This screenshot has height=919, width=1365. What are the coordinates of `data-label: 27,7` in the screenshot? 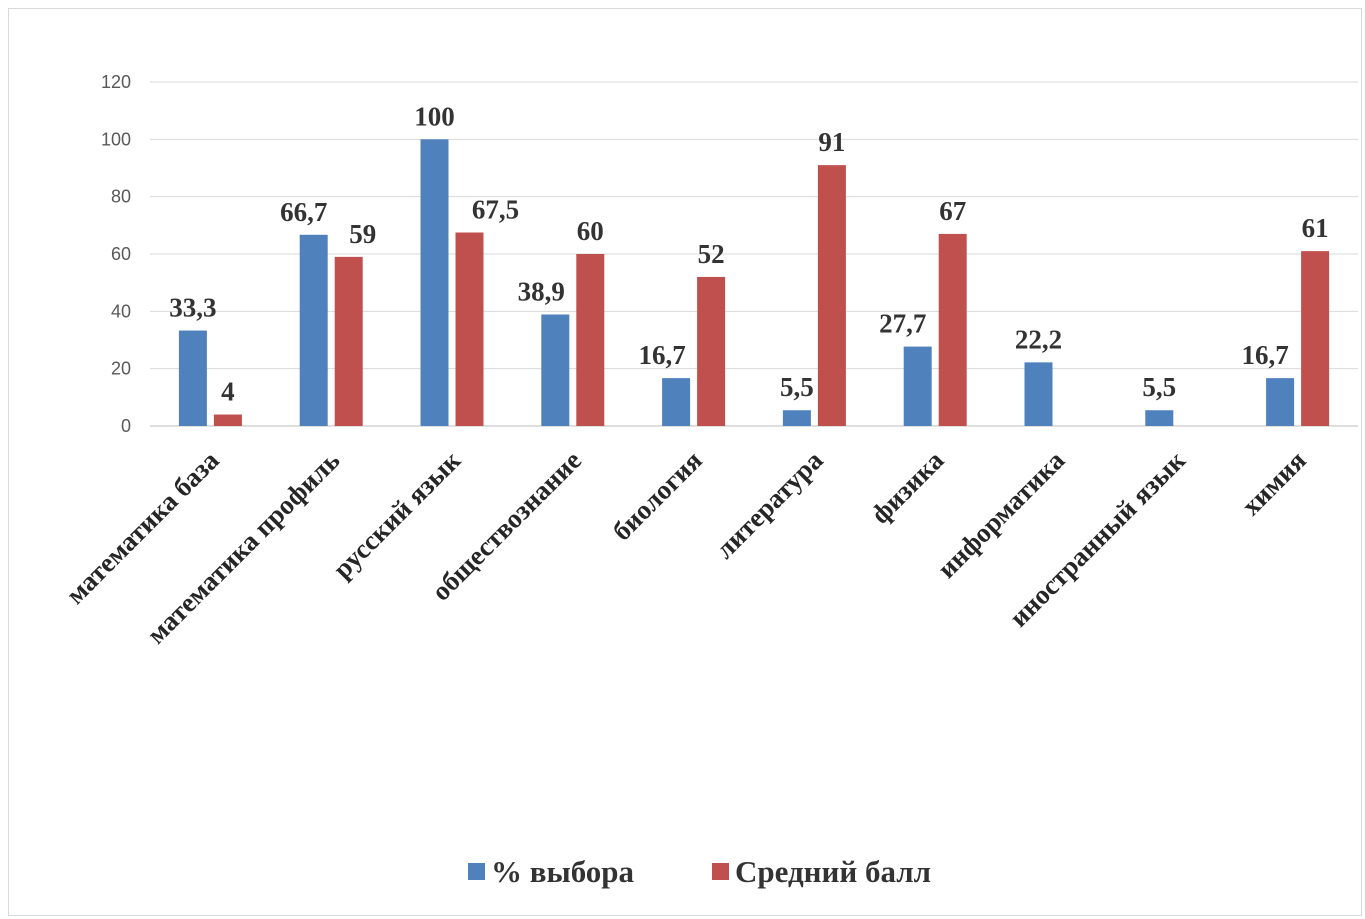 It's located at (902, 324).